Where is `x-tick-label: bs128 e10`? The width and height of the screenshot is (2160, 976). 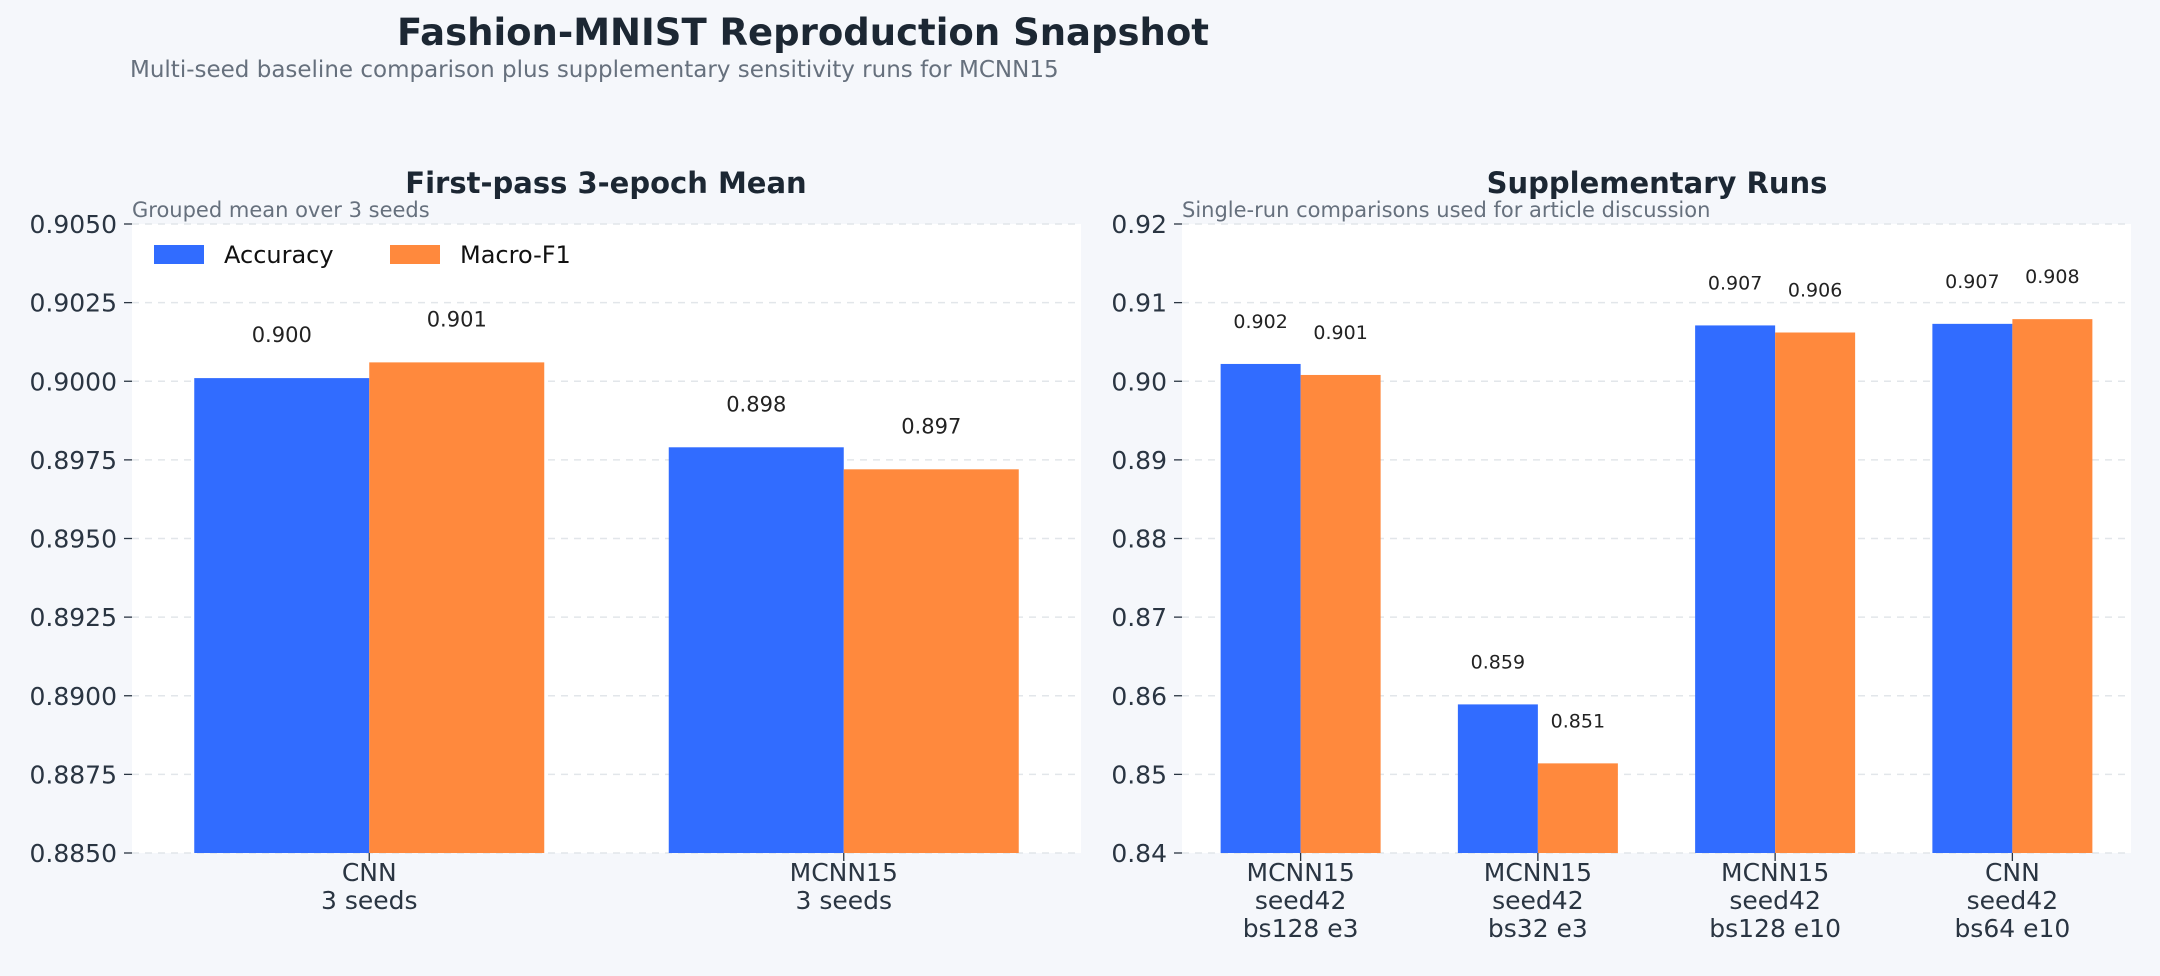
x-tick-label: bs128 e10 is located at coordinates (1775, 928).